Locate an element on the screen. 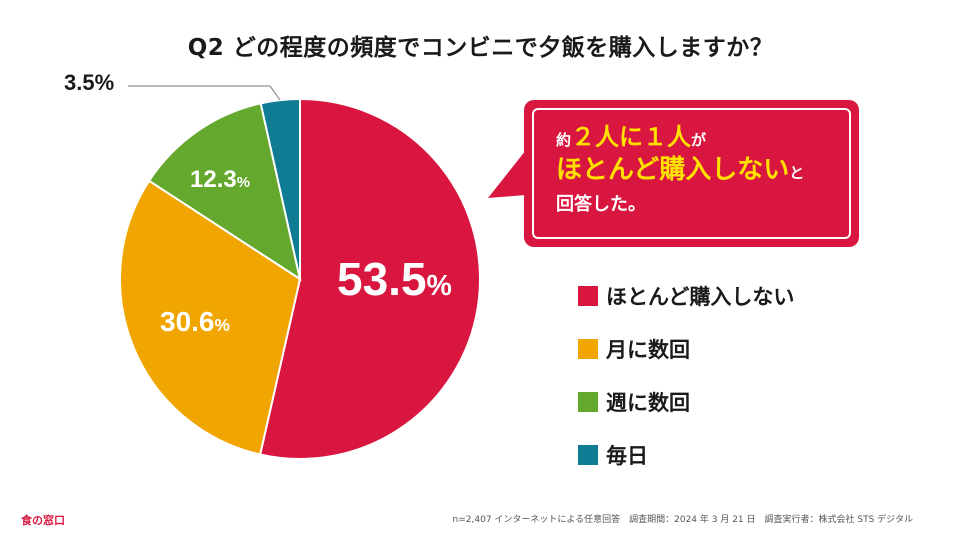 This screenshot has height=541, width=961. slice-label-daily: 3.5% is located at coordinates (89, 82).